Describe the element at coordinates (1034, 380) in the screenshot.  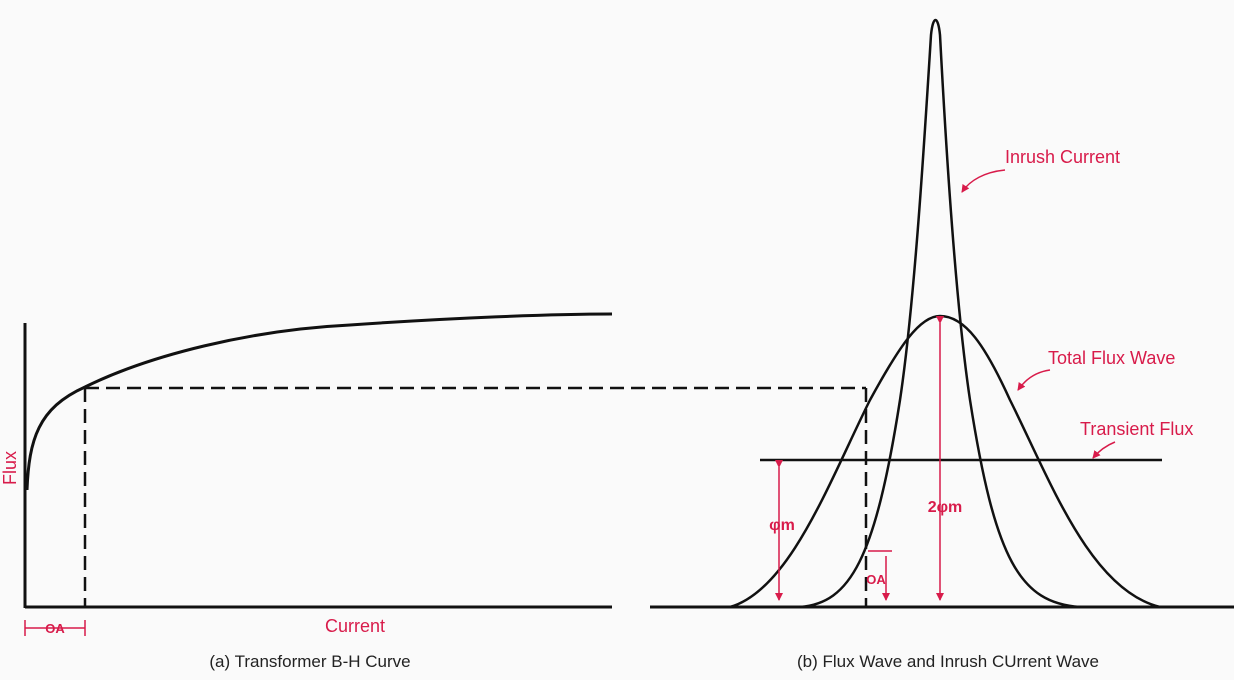
I see `total-flux-callout` at that location.